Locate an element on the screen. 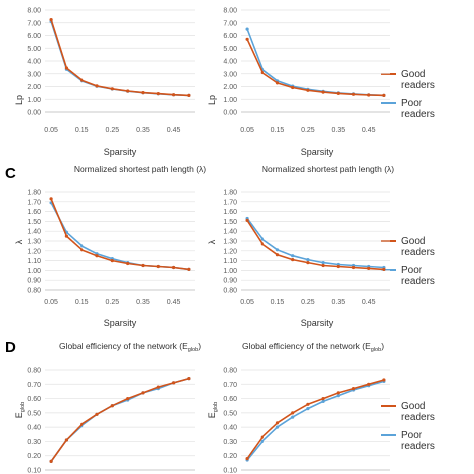  y-tick-label: 1.30 is located at coordinates (230, 242).